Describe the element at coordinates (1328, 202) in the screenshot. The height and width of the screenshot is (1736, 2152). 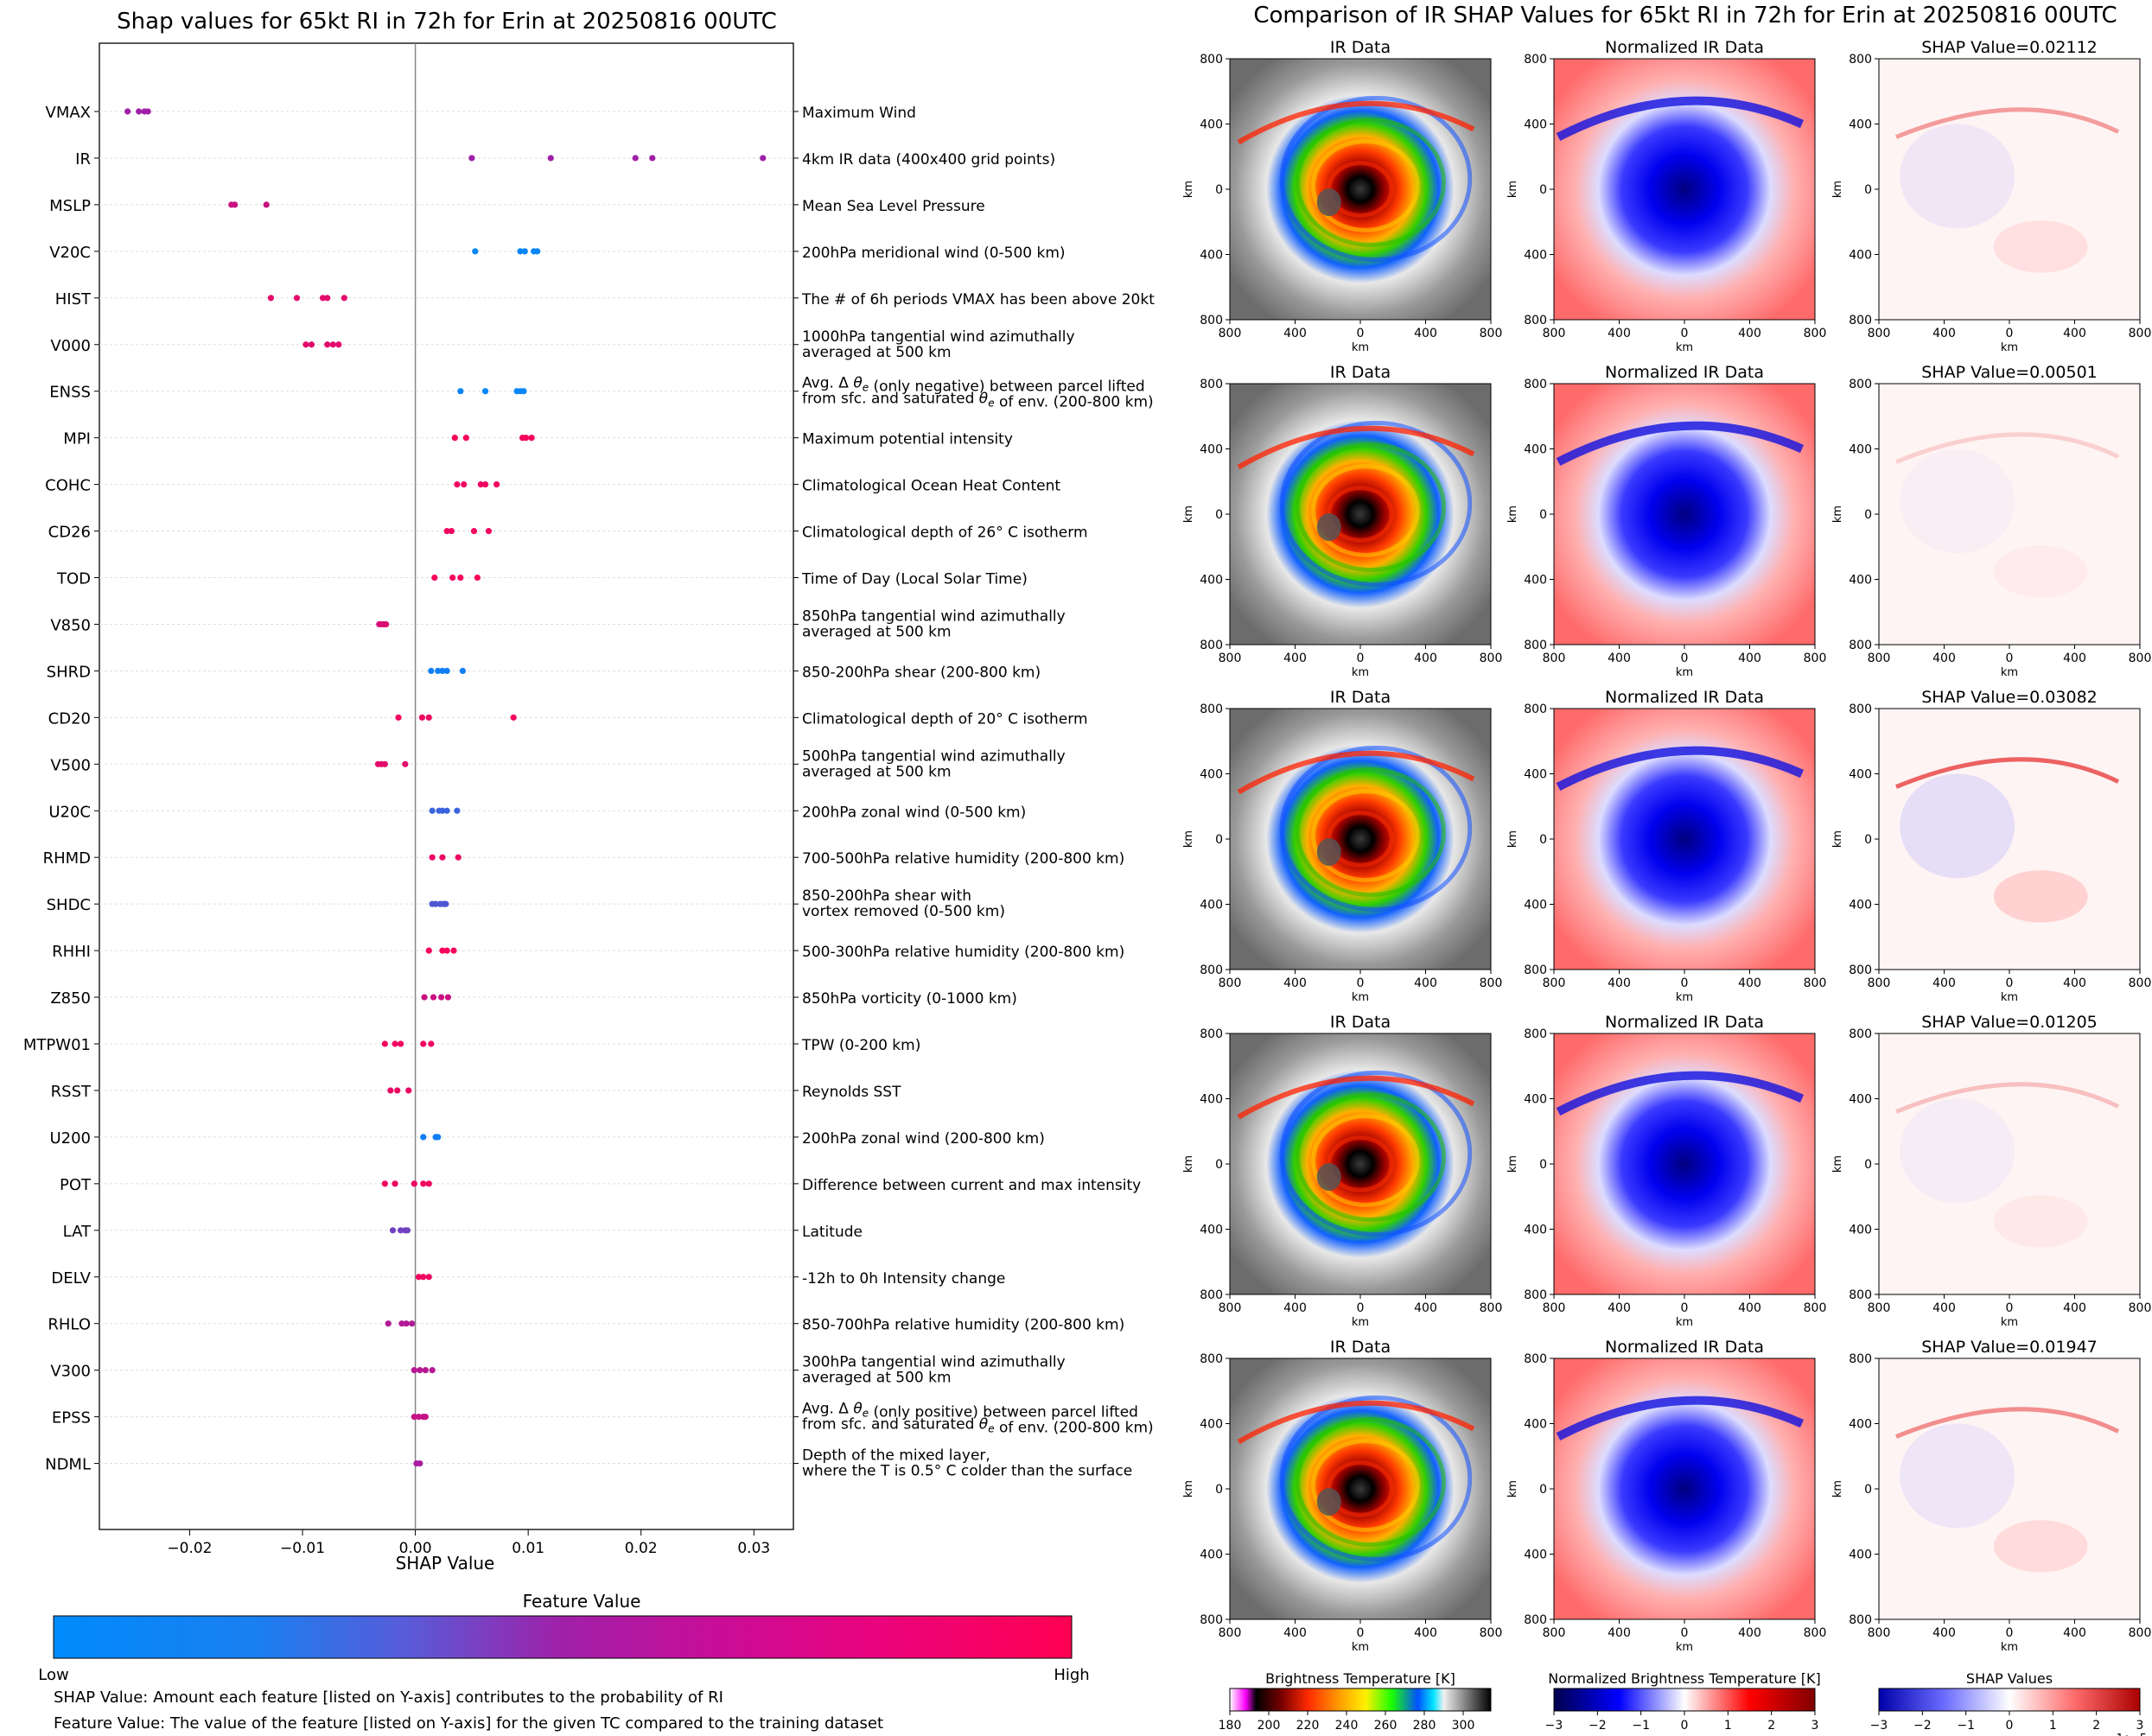
I see `eye` at that location.